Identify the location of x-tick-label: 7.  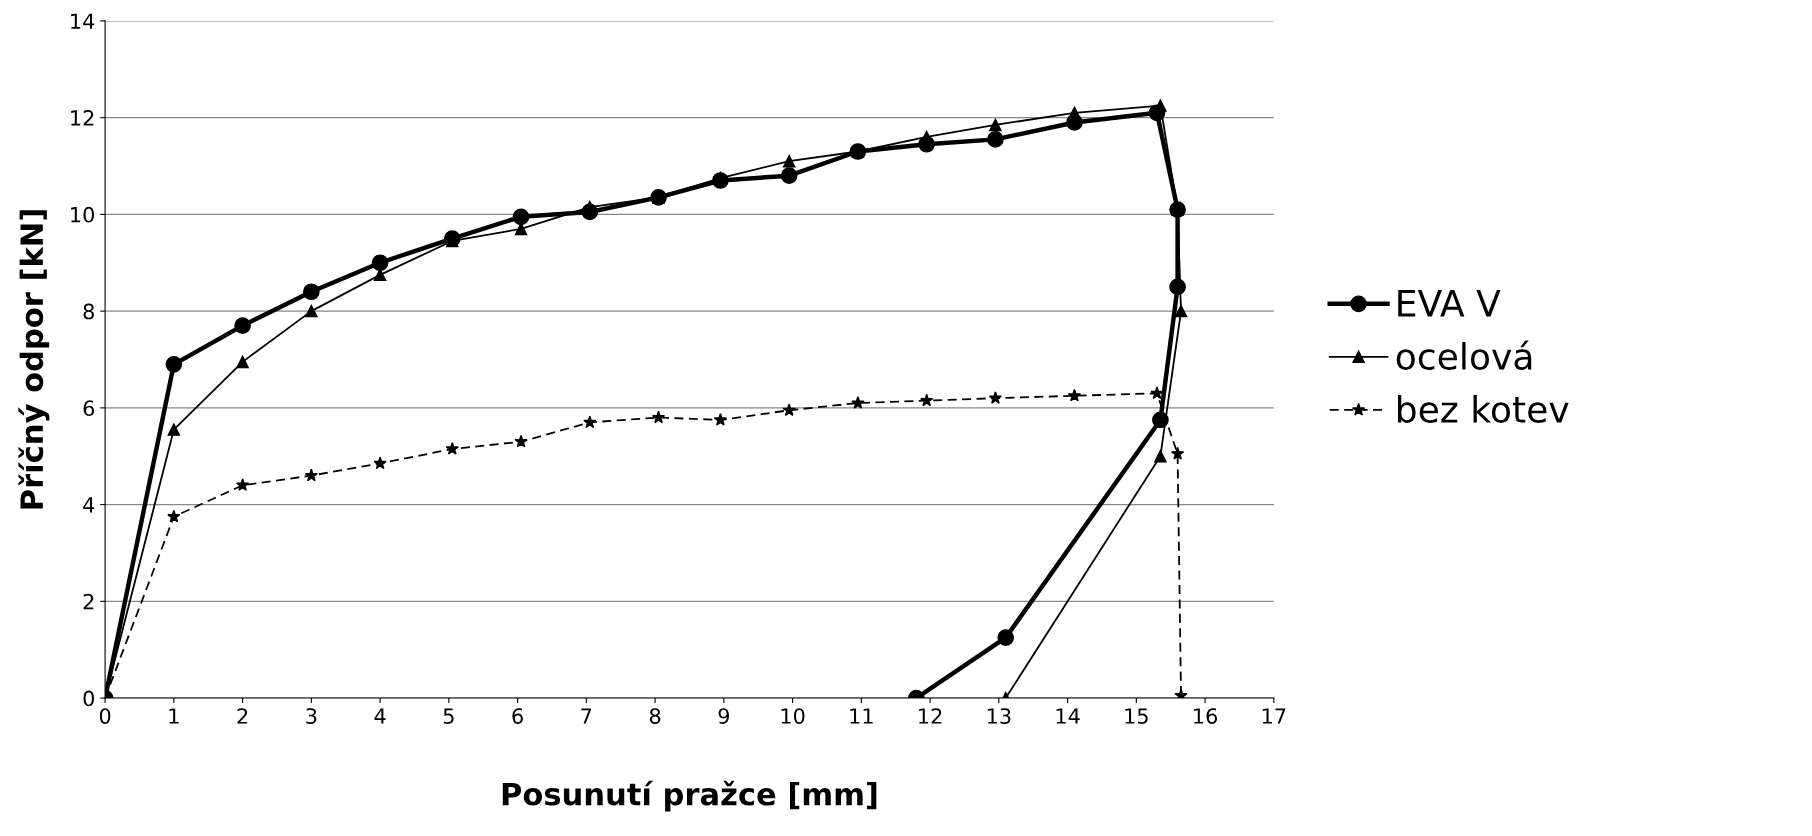
(586, 716).